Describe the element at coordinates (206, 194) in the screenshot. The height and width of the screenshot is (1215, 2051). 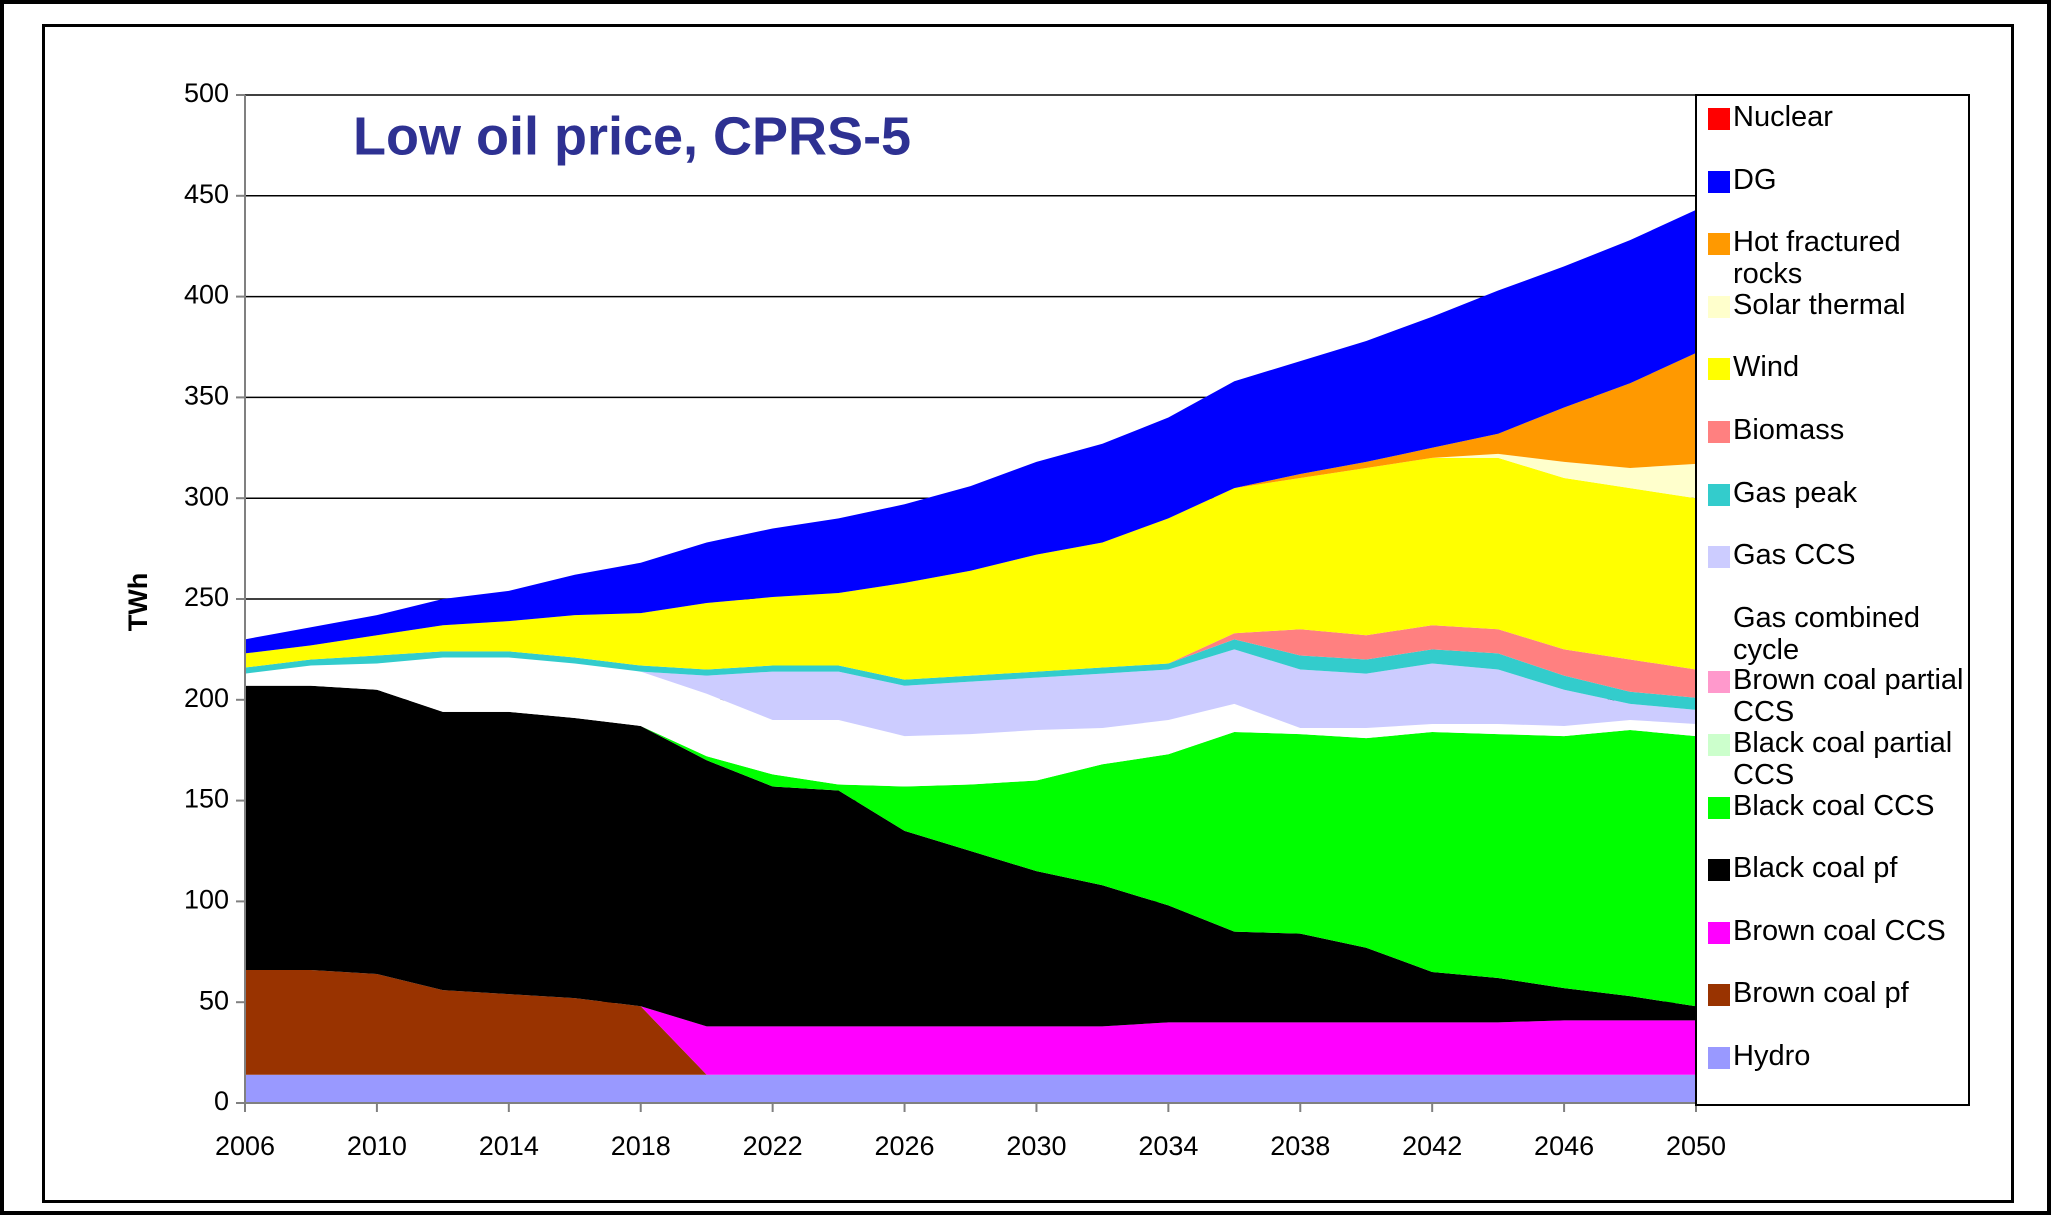
I see `y-tick-label: 450` at that location.